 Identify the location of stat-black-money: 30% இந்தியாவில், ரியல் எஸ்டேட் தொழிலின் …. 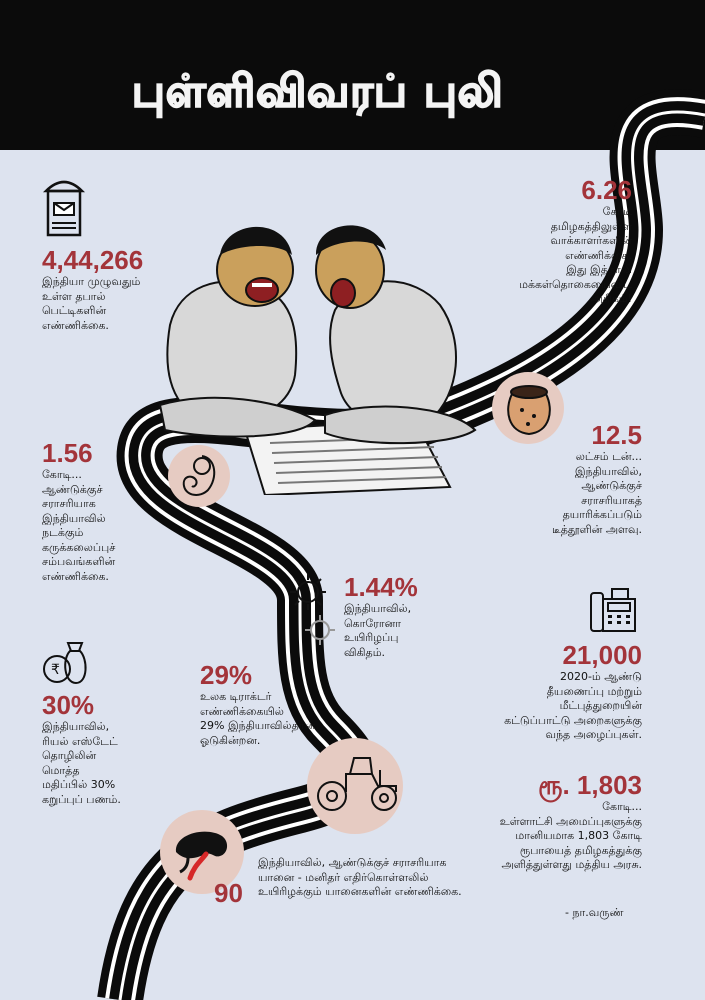
(81, 748).